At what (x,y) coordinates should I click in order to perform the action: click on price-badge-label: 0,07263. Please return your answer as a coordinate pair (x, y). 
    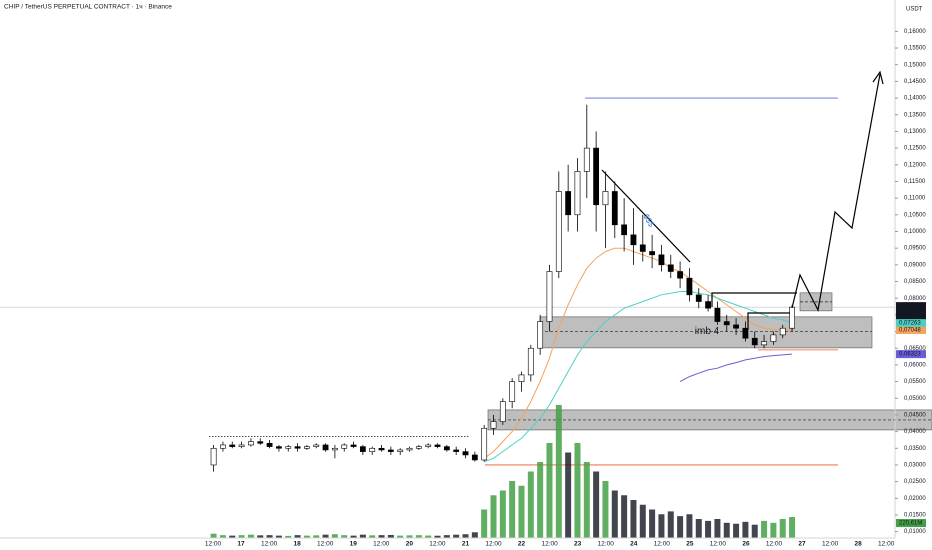
    Looking at the image, I should click on (910, 323).